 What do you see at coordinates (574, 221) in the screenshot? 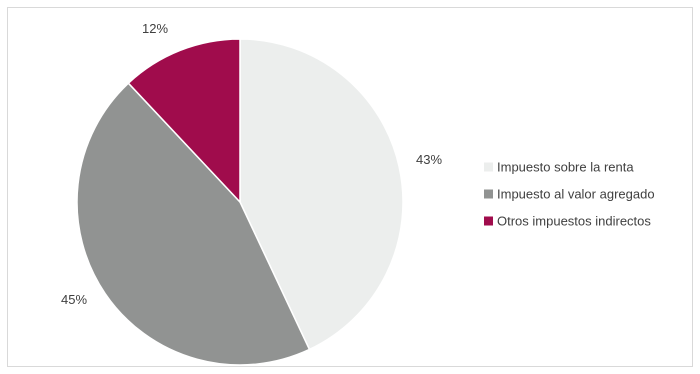
I see `legend-label: Otros impuestos indirectos` at bounding box center [574, 221].